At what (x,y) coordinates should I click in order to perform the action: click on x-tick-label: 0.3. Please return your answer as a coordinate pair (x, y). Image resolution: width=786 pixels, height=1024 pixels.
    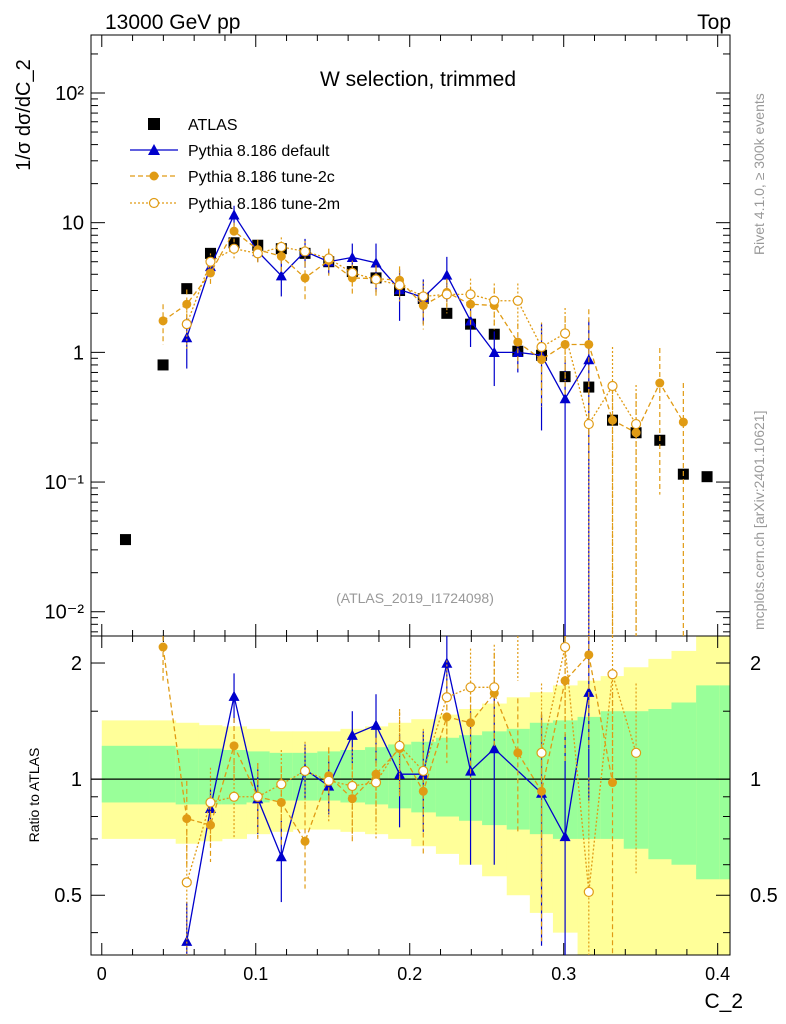
    Looking at the image, I should click on (563, 974).